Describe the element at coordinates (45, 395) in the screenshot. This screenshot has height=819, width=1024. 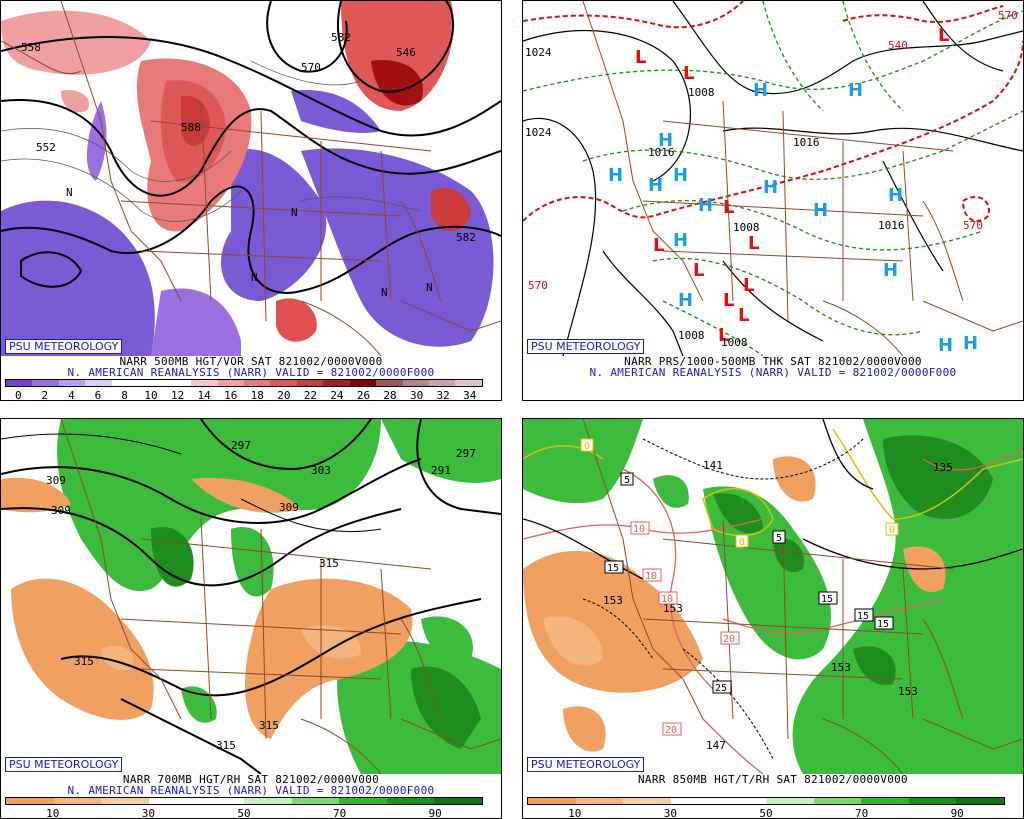
I see `colorbar-tick-label: 2` at that location.